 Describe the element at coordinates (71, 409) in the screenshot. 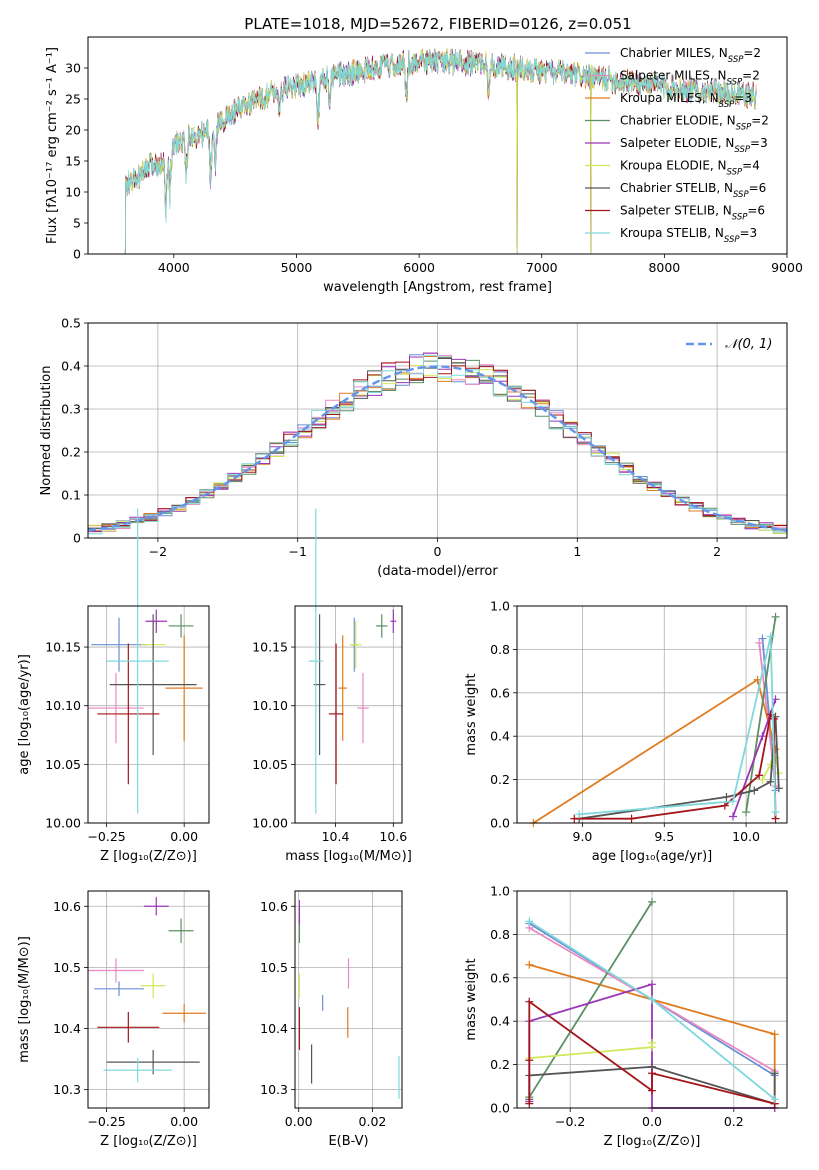

I see `y-tick-label: 0.3` at that location.